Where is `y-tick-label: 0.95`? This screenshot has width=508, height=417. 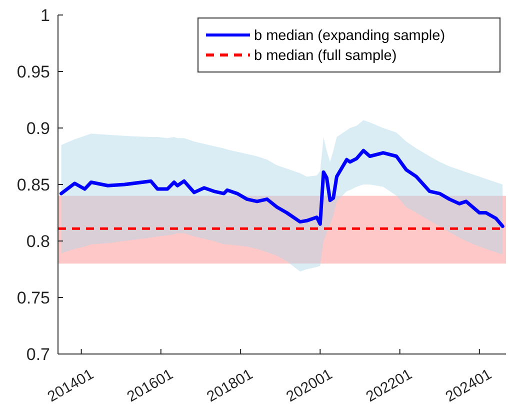
y-tick-label: 0.95 is located at coordinates (33, 72).